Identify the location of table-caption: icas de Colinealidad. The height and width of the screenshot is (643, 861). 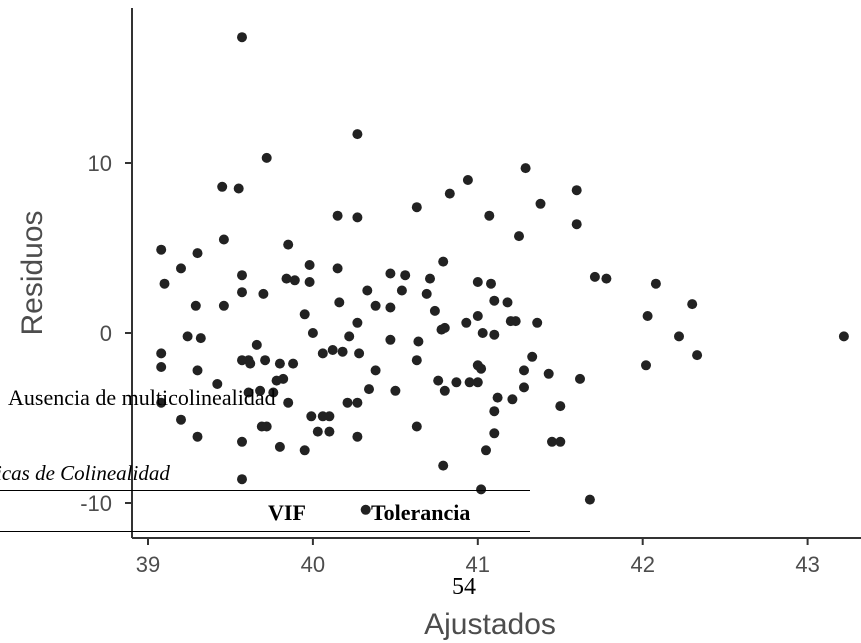
(85, 473).